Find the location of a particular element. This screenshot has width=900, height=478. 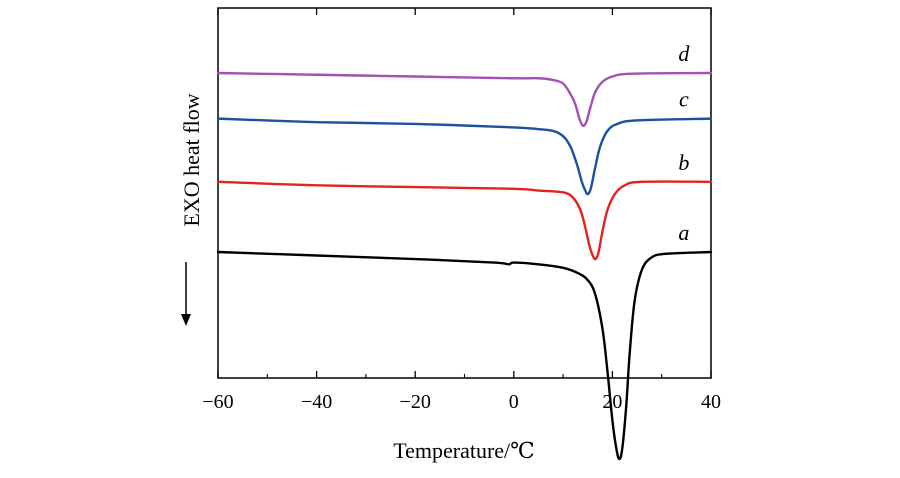

y-axis-title: EXO heat flow is located at coordinates (191, 159).